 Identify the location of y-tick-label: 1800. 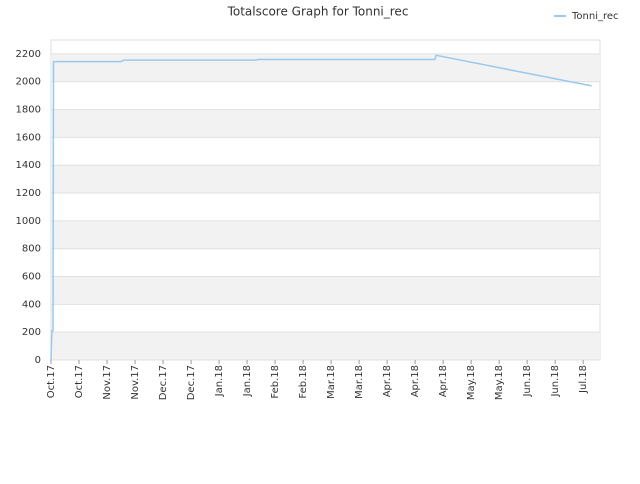
(28, 110).